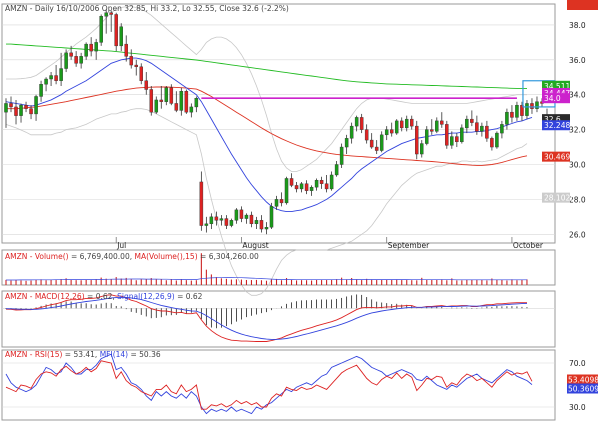  Describe the element at coordinates (228, 256) in the screenshot. I see `legend-part: = 6,304,260.00` at that location.